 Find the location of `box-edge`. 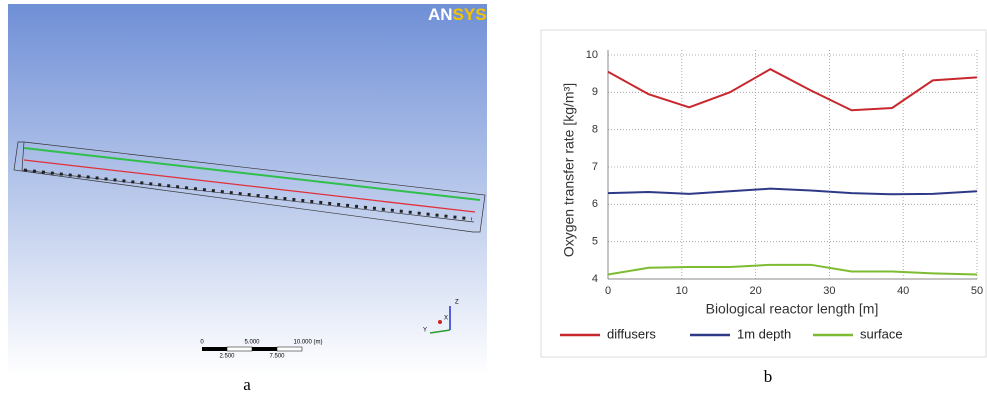

box-edge is located at coordinates (23, 156).